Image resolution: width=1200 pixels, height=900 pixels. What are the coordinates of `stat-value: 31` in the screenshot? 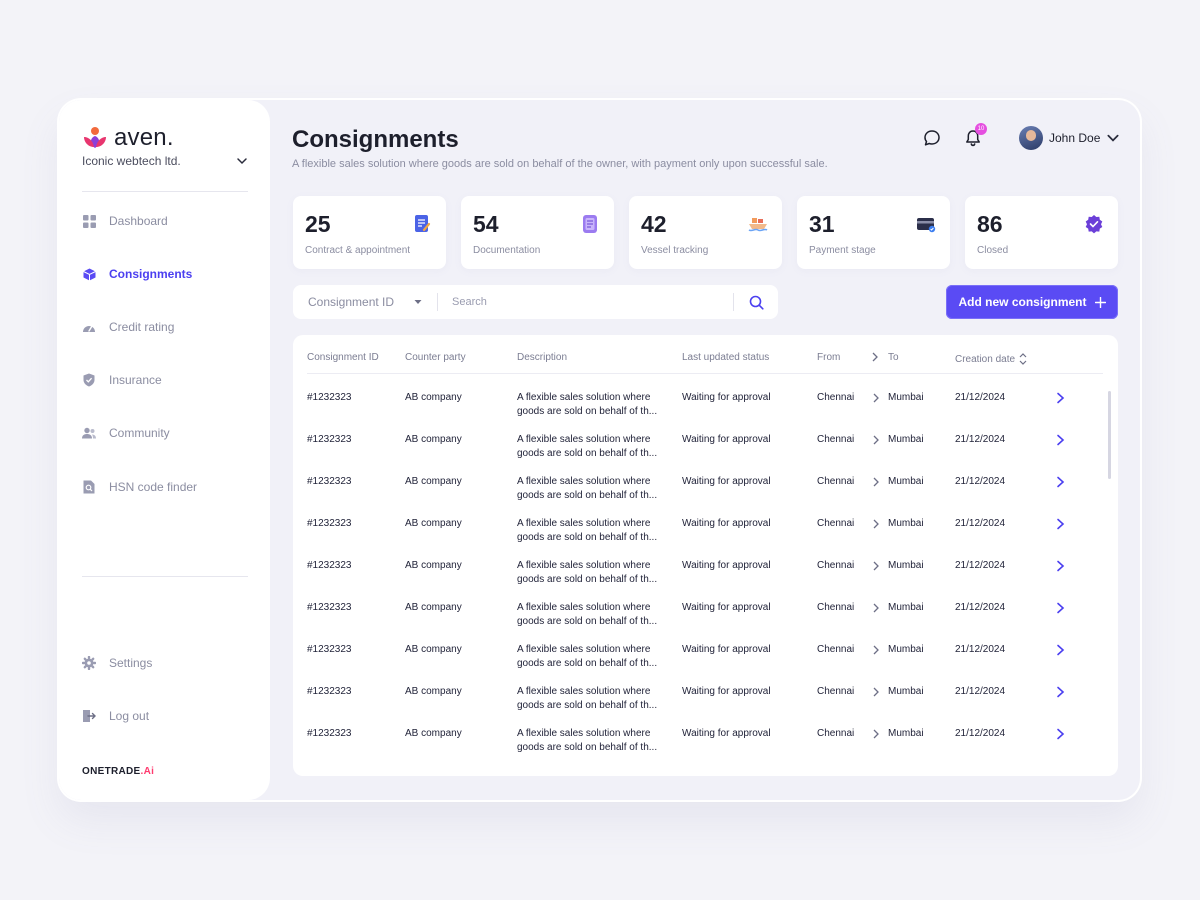 It's located at (822, 224).